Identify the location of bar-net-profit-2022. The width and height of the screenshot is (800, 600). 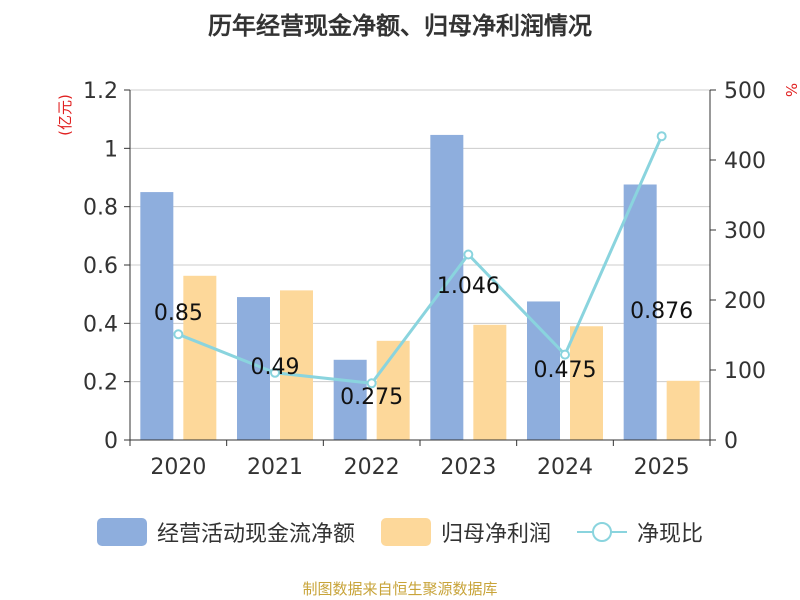
(393, 390).